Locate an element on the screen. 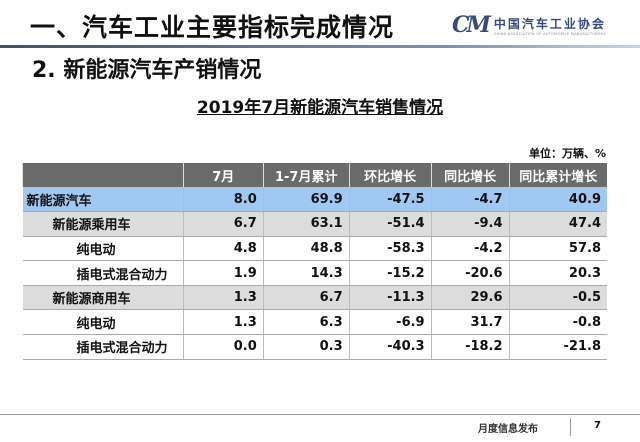  table-cell: 69.9 is located at coordinates (306, 200).